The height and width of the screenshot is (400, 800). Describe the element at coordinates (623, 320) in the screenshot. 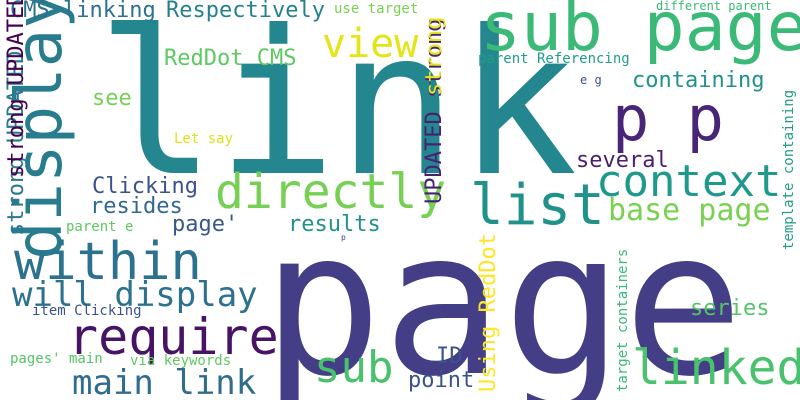

I see `word-target-containers: target containers` at that location.